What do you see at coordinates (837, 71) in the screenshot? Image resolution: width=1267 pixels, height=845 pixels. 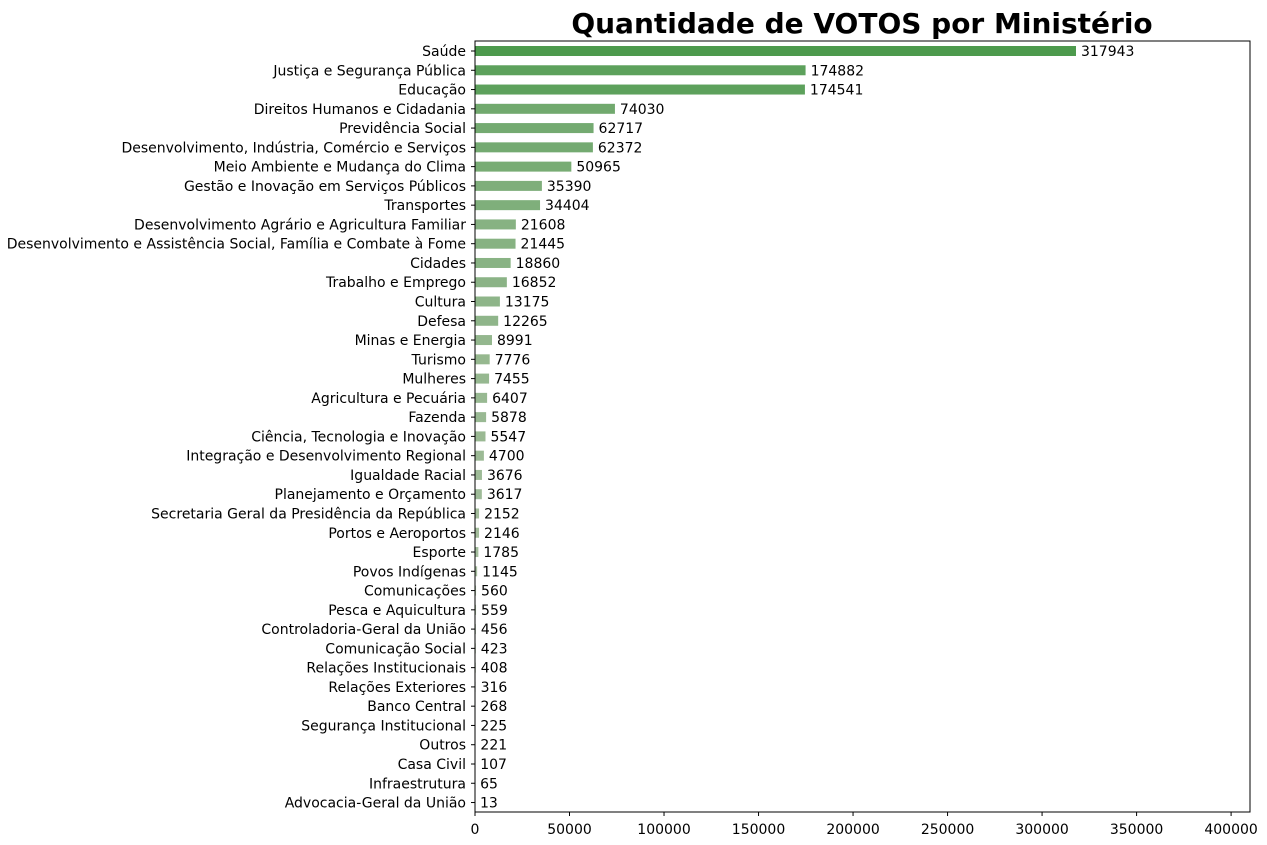 I see `data-label: 174882` at bounding box center [837, 71].